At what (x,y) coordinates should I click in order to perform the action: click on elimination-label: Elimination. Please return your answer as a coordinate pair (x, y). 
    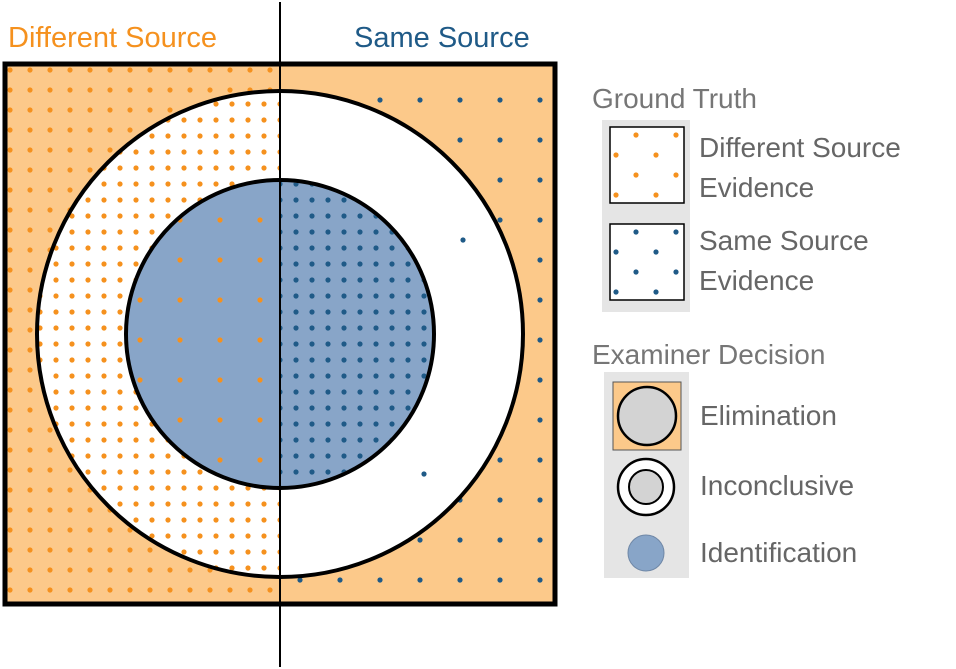
    Looking at the image, I should click on (768, 415).